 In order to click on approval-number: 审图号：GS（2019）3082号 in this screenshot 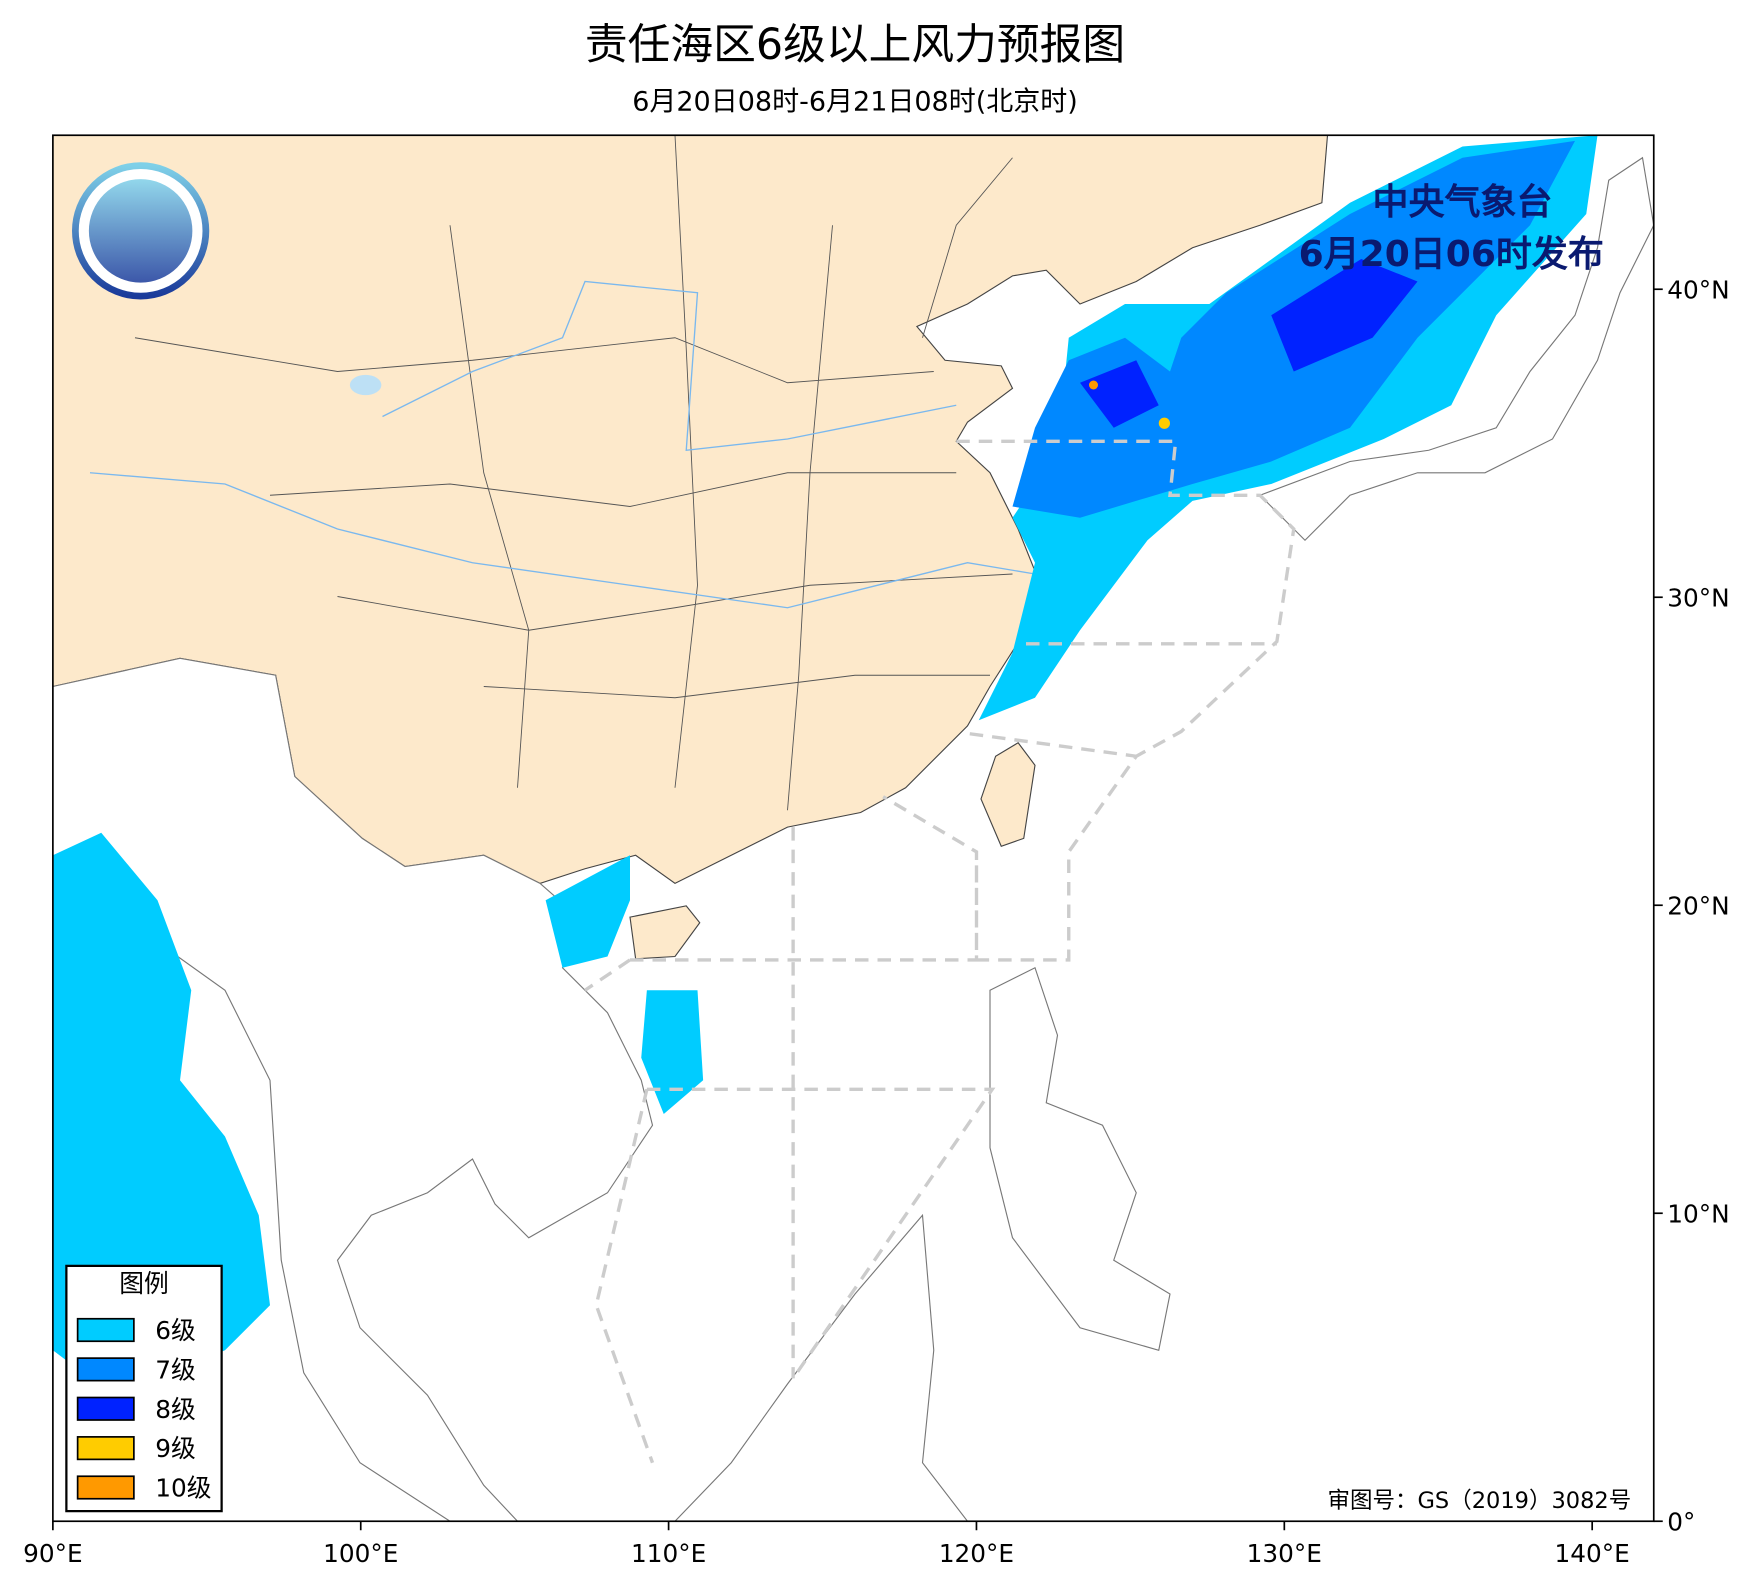, I will do `click(1480, 1501)`.